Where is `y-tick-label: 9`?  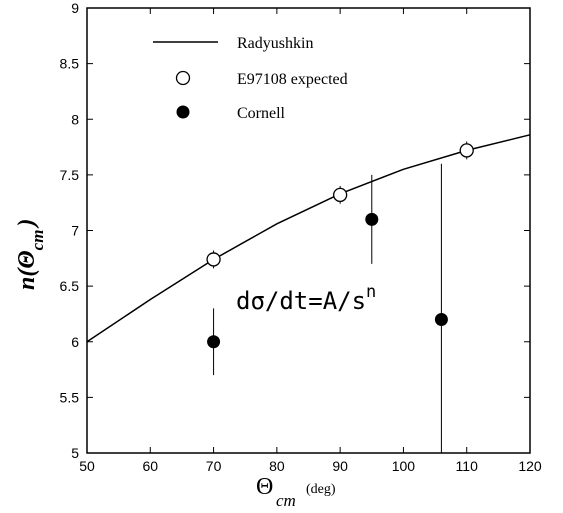 y-tick-label: 9 is located at coordinates (75, 8).